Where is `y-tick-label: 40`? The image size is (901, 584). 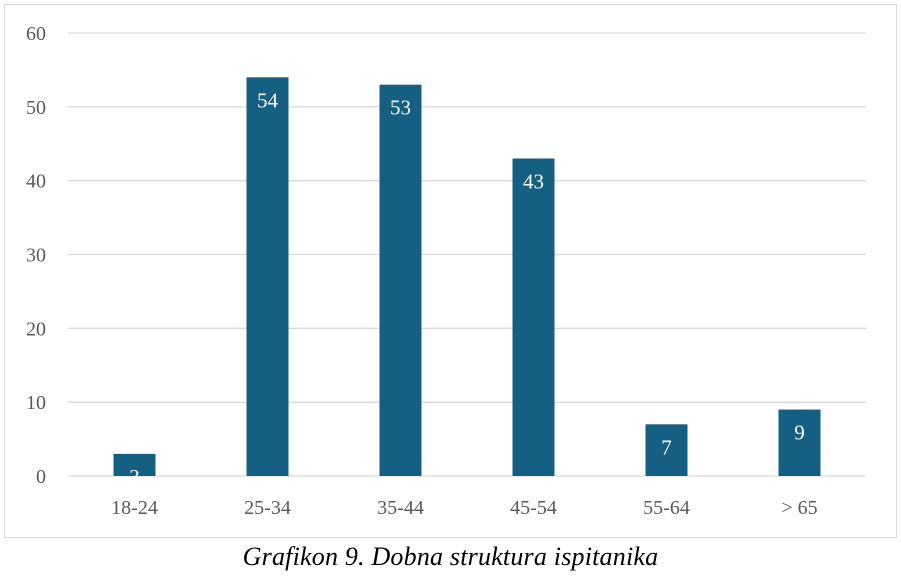 y-tick-label: 40 is located at coordinates (36, 182).